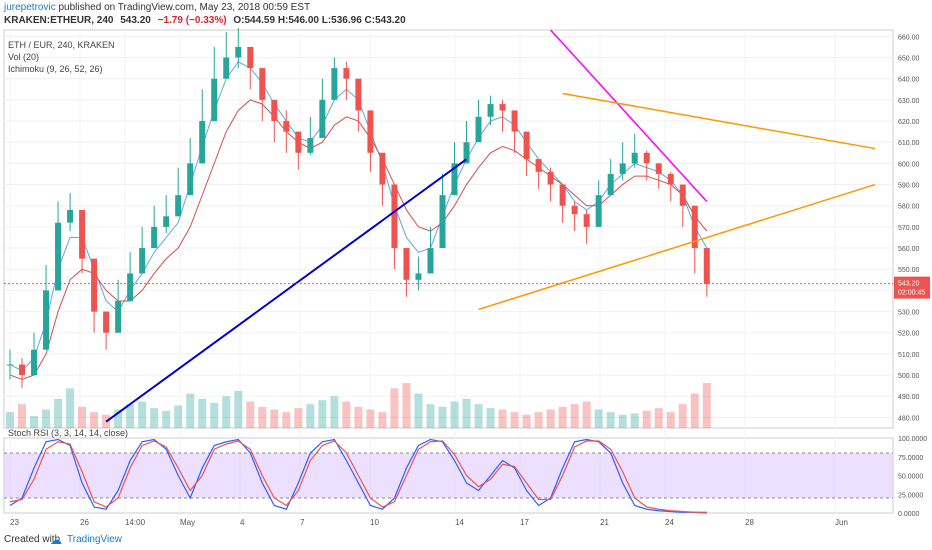 The width and height of the screenshot is (932, 550). I want to click on price-tick-label: 510.00, so click(909, 355).